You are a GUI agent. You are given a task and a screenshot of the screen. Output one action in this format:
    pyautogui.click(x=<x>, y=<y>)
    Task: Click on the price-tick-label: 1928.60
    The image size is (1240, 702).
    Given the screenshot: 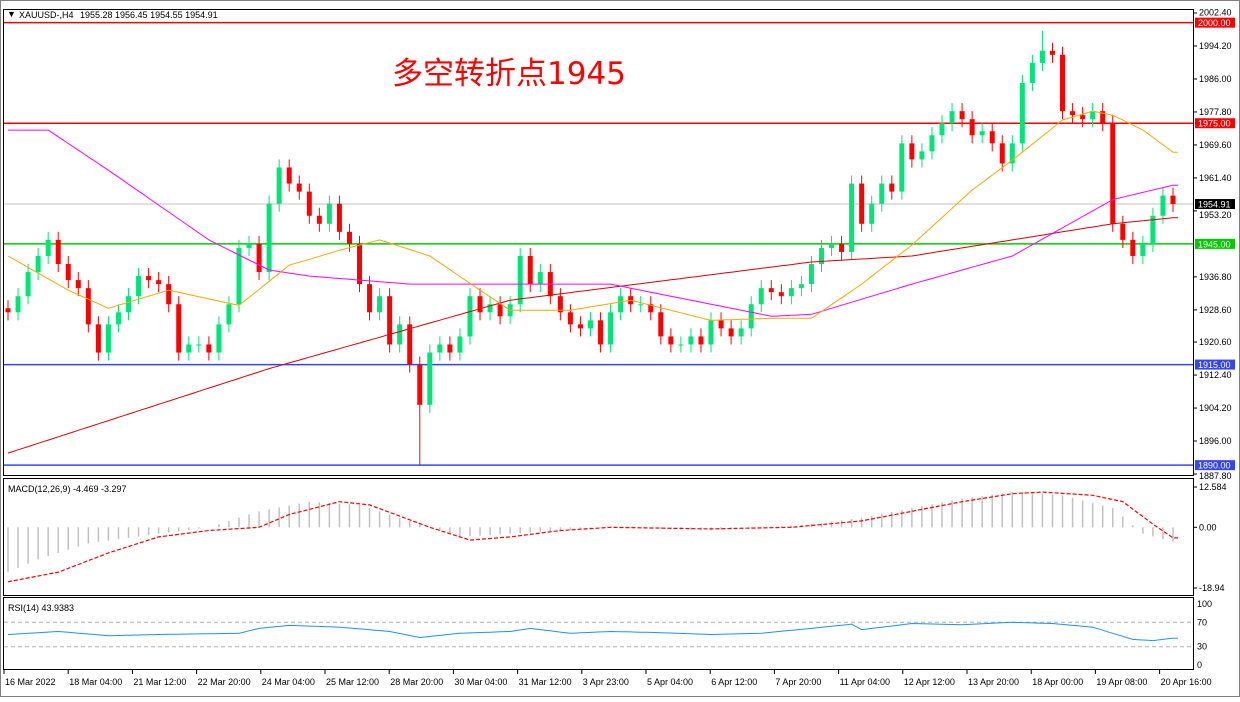 What is the action you would take?
    pyautogui.click(x=1215, y=310)
    